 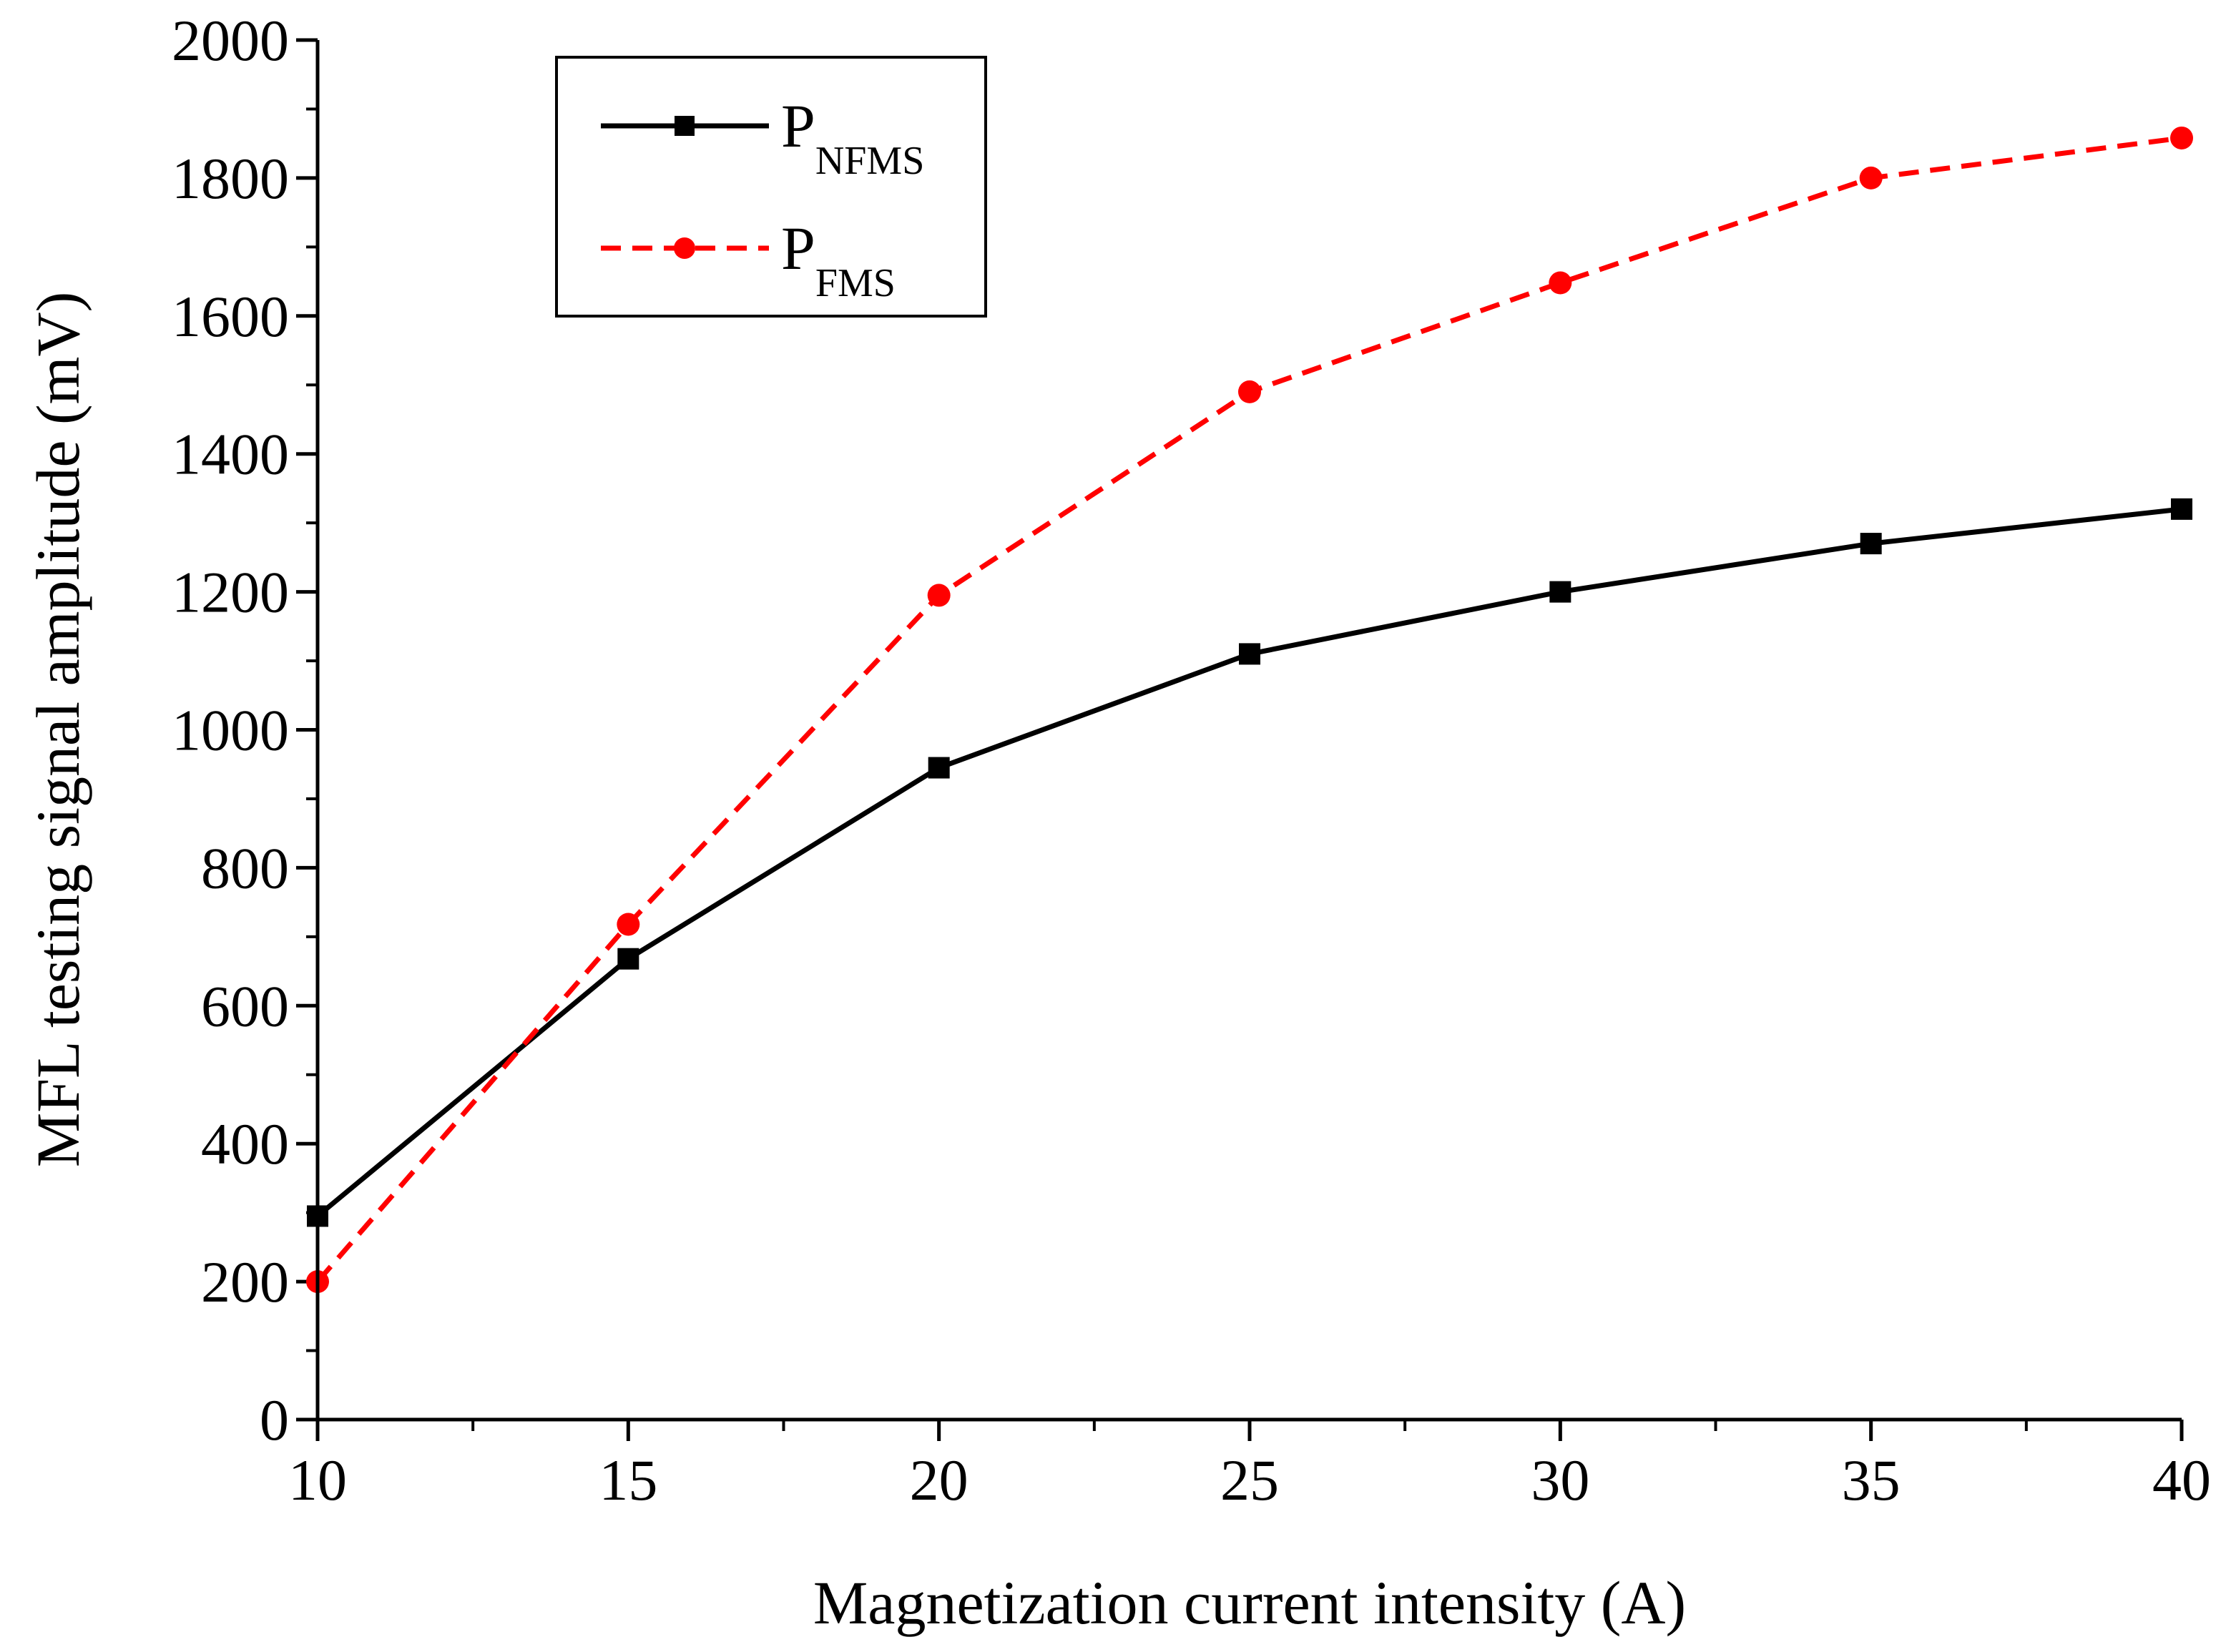 I want to click on y-tick-label: 600, so click(x=245, y=1006).